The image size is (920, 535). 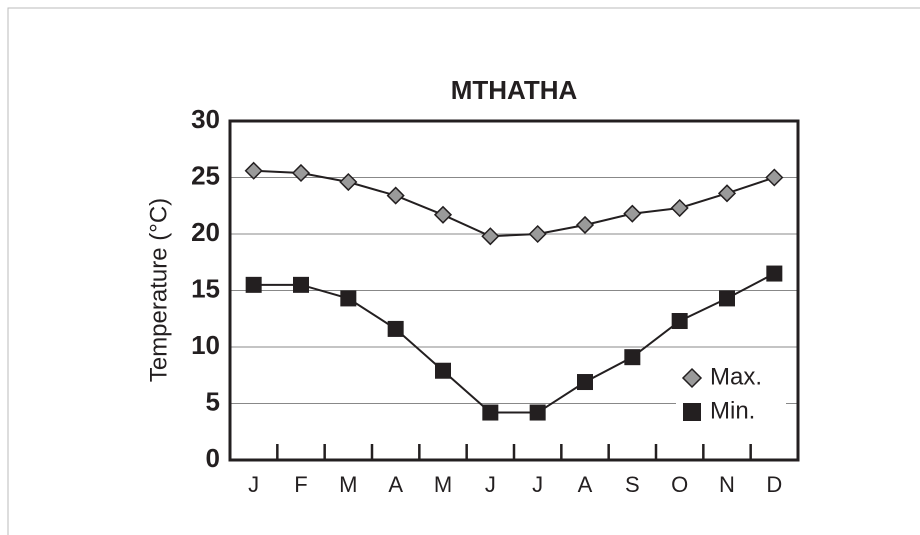 What do you see at coordinates (727, 484) in the screenshot?
I see `x-tick-label: N` at bounding box center [727, 484].